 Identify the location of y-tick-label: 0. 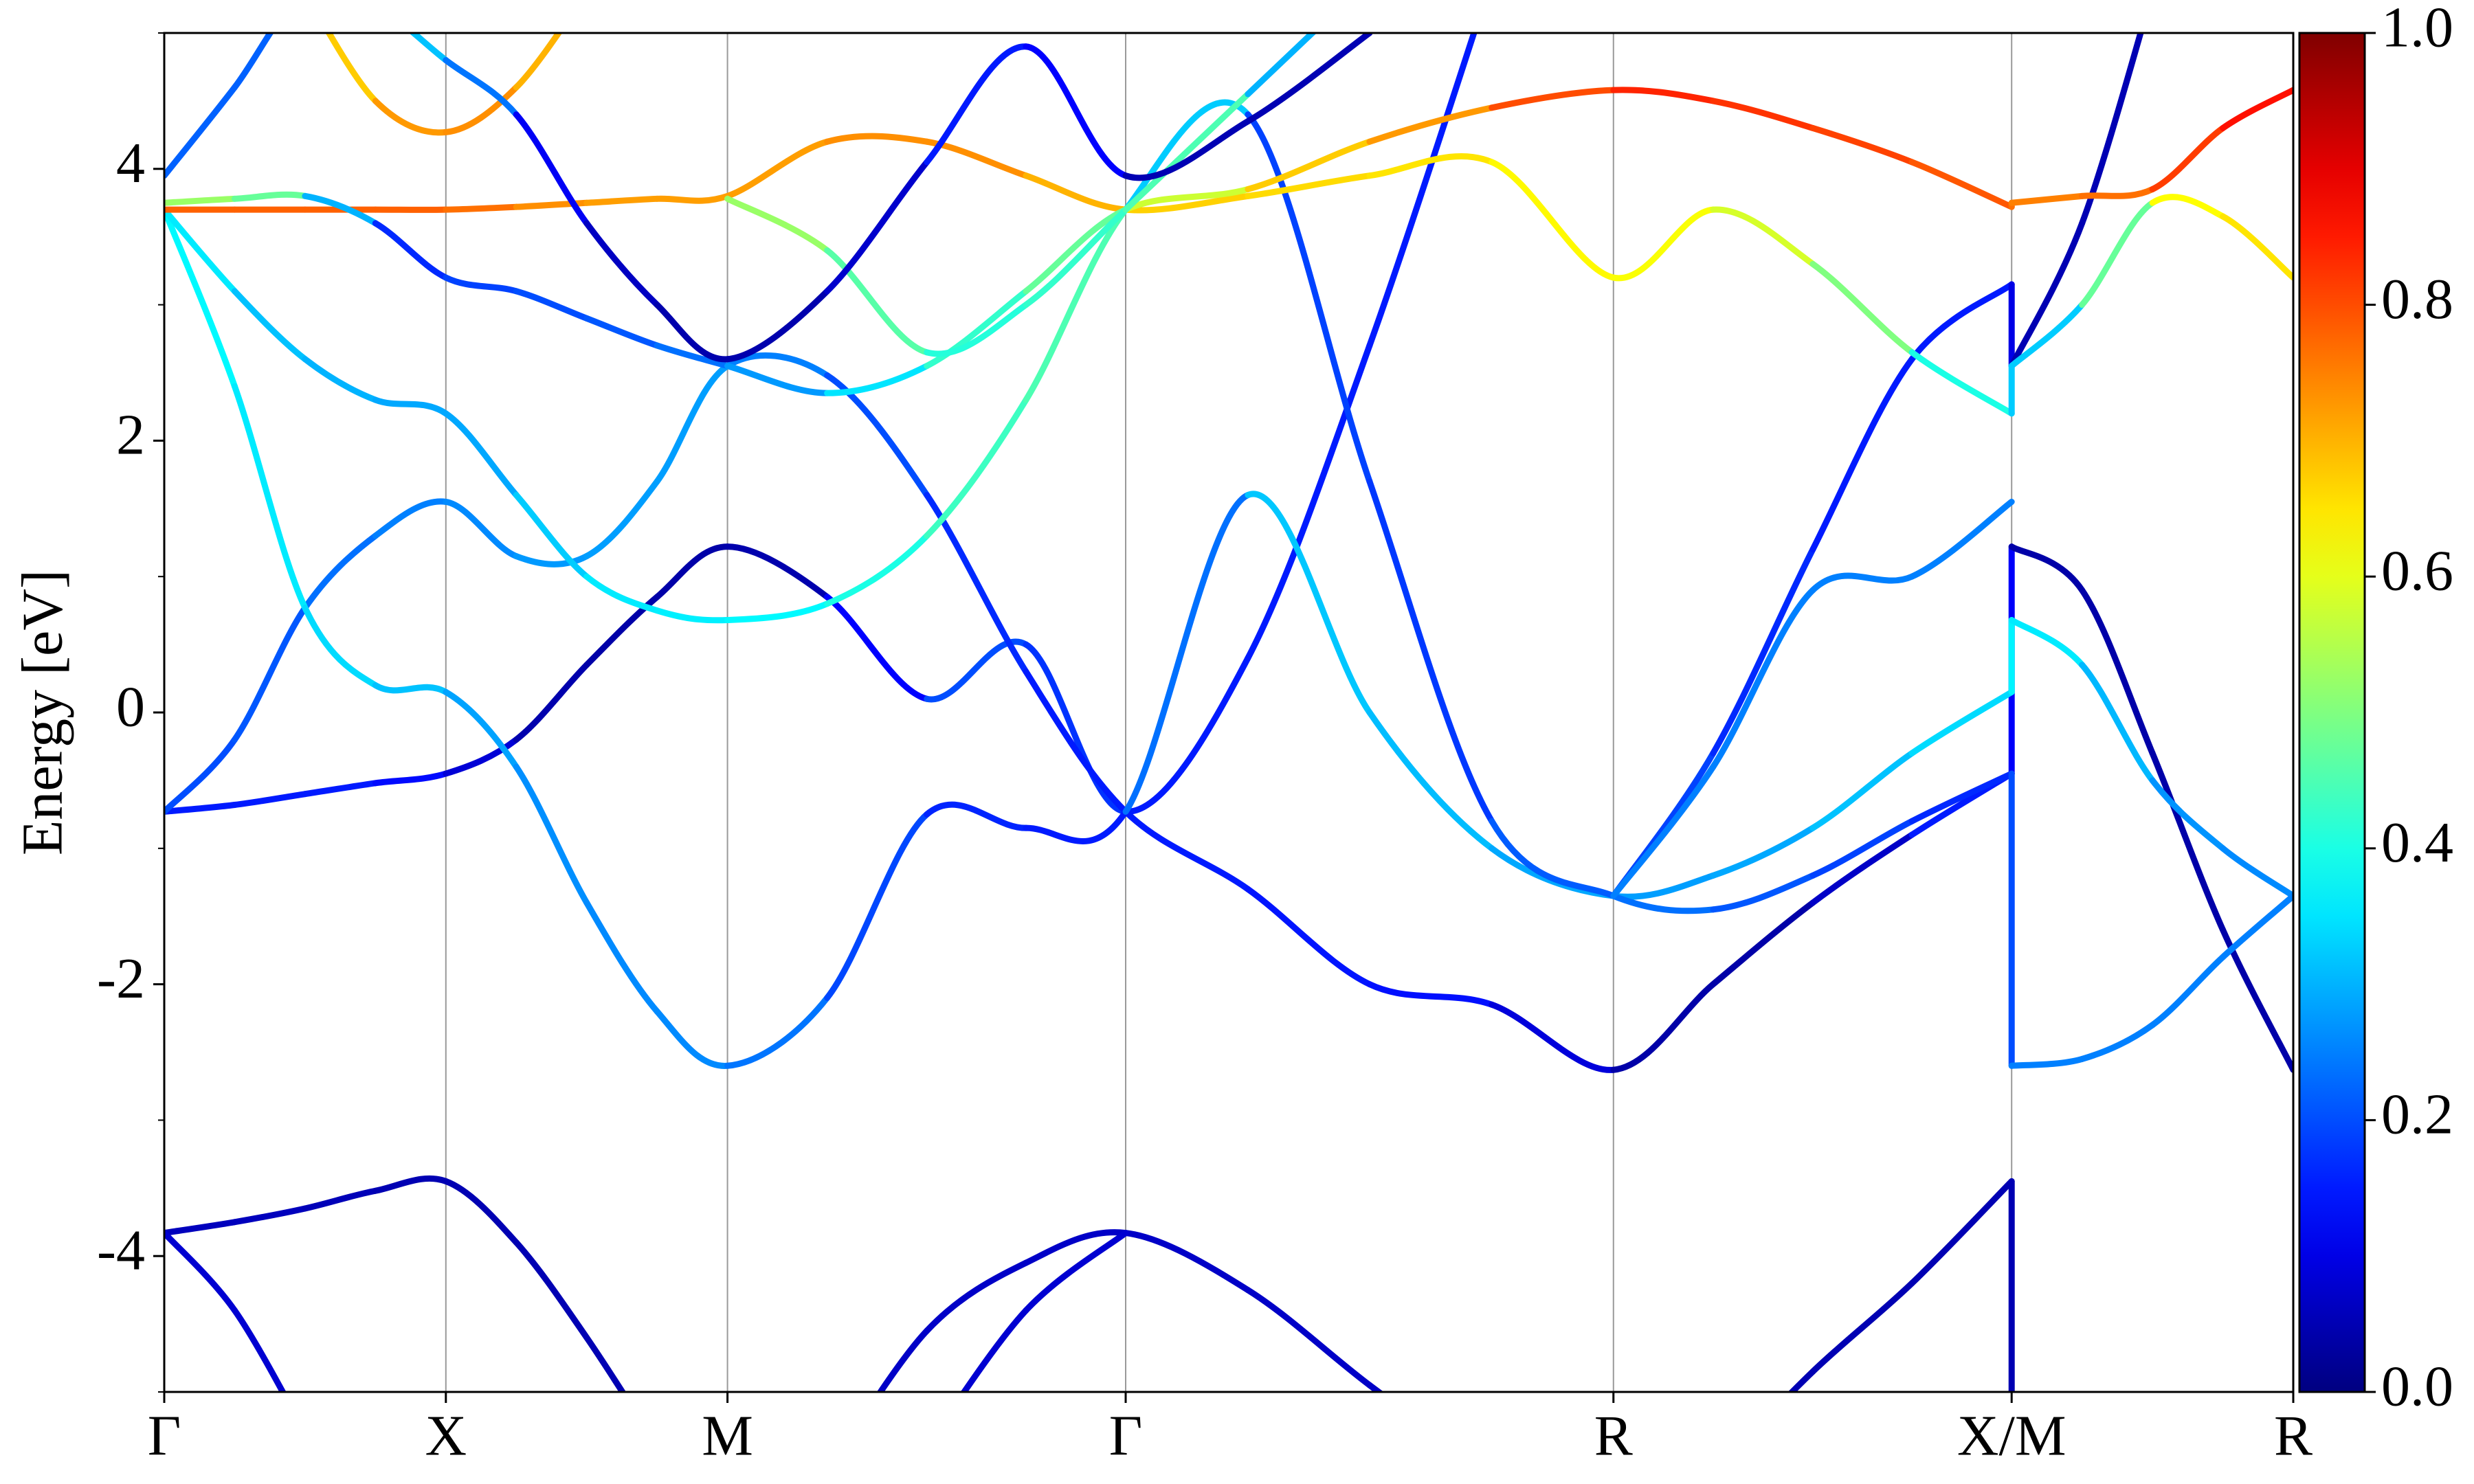
(130, 707).